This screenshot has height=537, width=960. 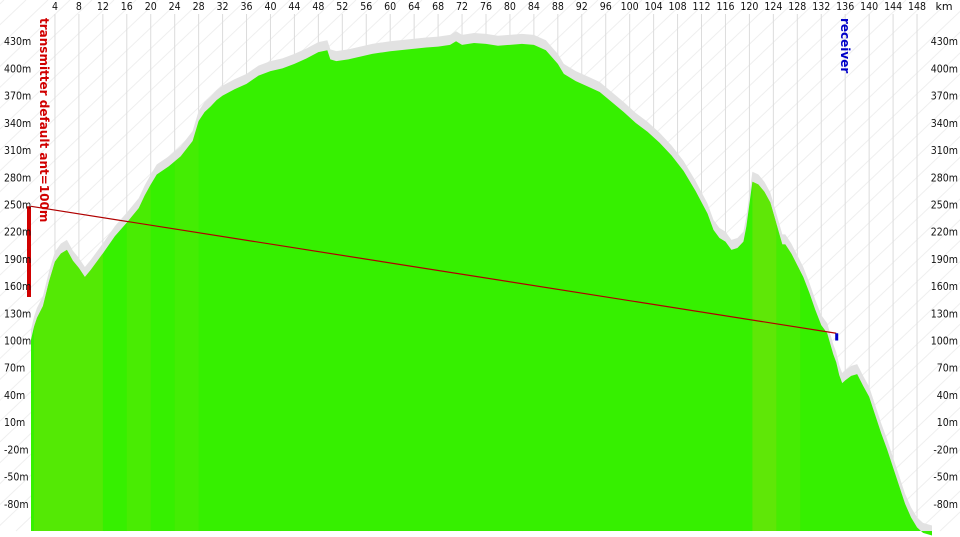 I want to click on x-tick-label: 88, so click(x=558, y=7).